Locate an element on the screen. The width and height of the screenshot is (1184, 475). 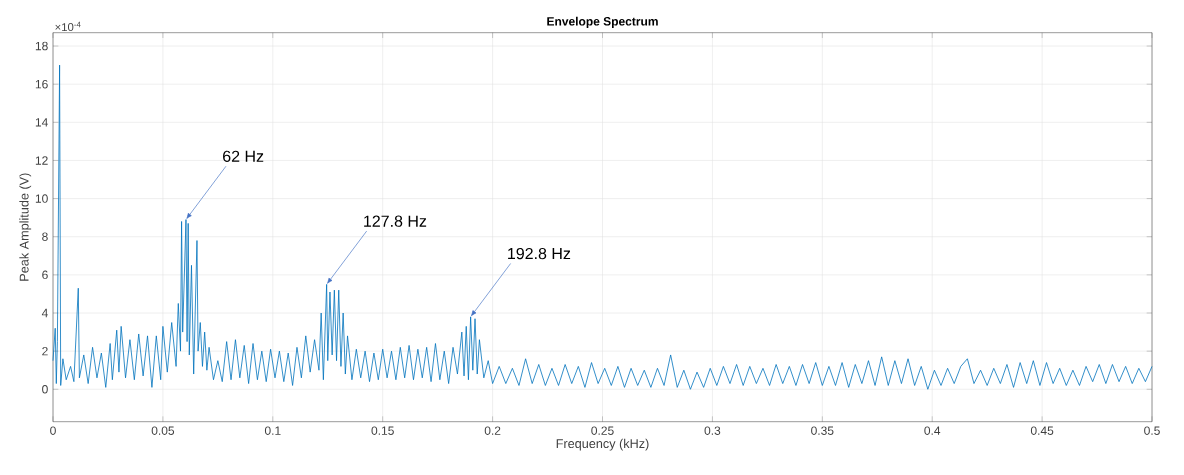
x-tick-label: 0.5 is located at coordinates (1152, 430).